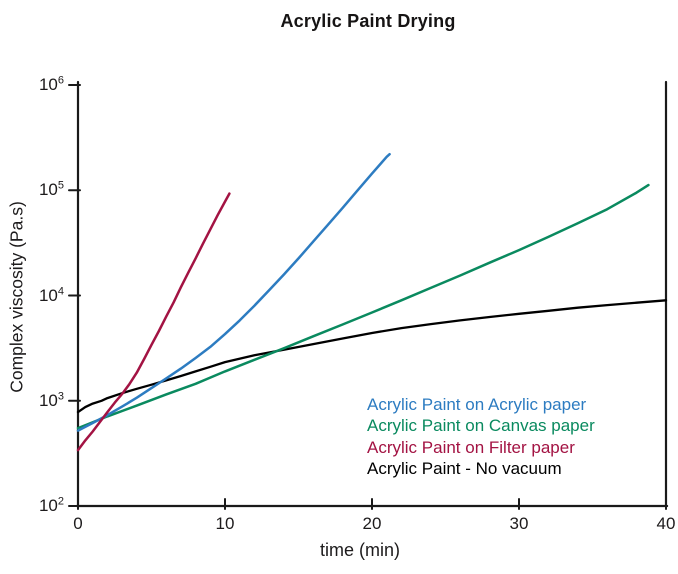  I want to click on x-tick-label-40: 40, so click(666, 523).